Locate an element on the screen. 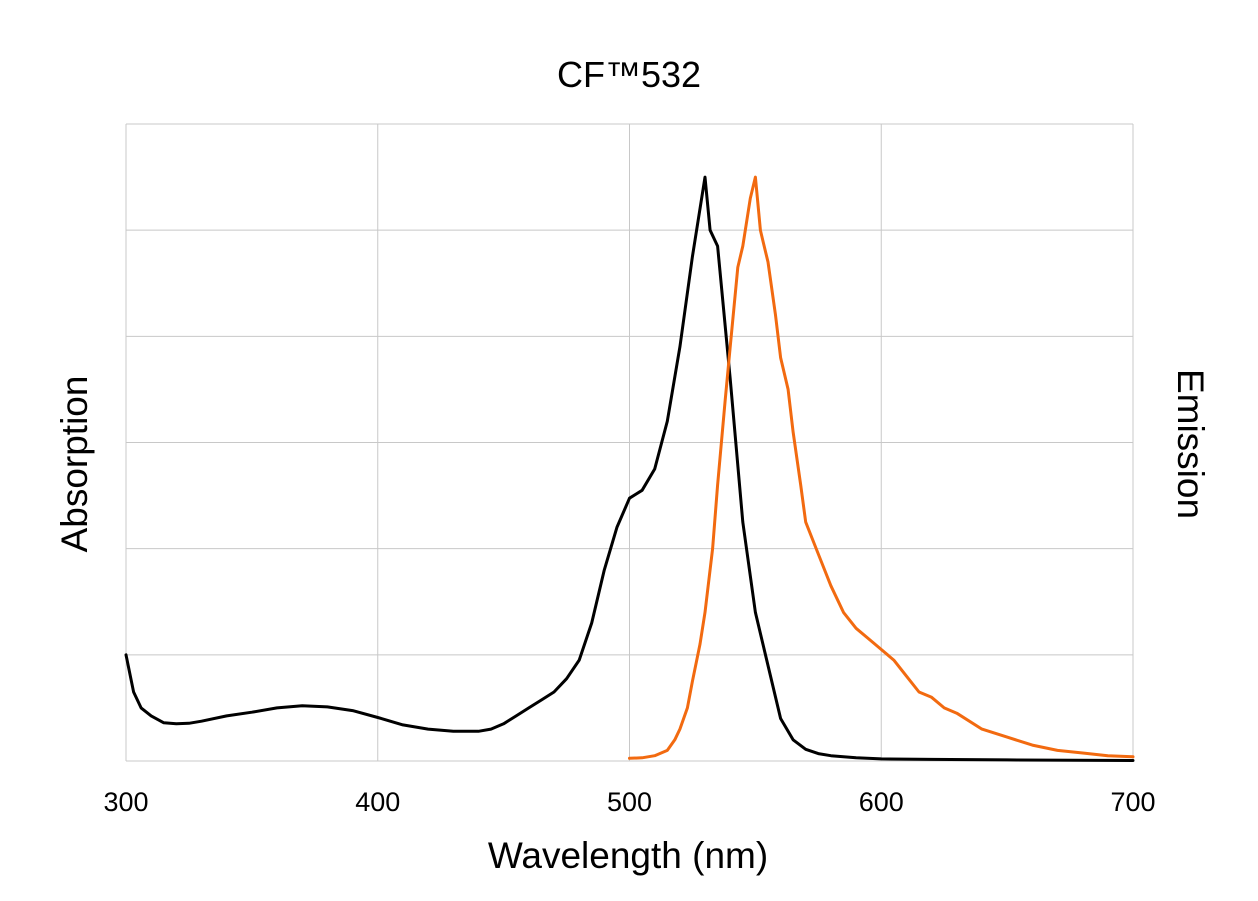 The image size is (1258, 901). x-tick-label: 300 is located at coordinates (125, 802).